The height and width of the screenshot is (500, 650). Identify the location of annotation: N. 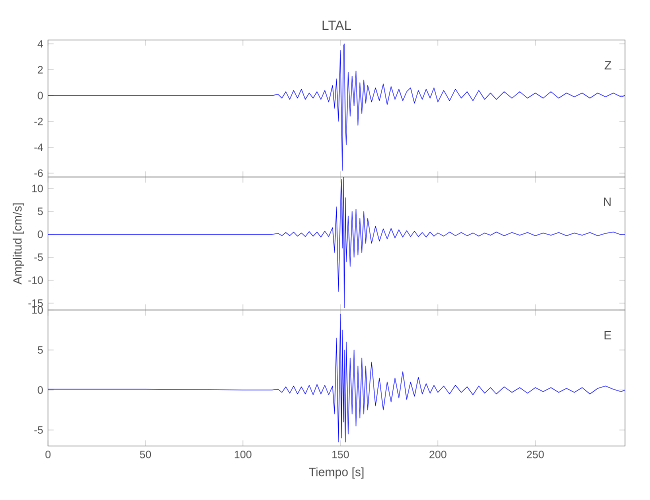
(607, 202).